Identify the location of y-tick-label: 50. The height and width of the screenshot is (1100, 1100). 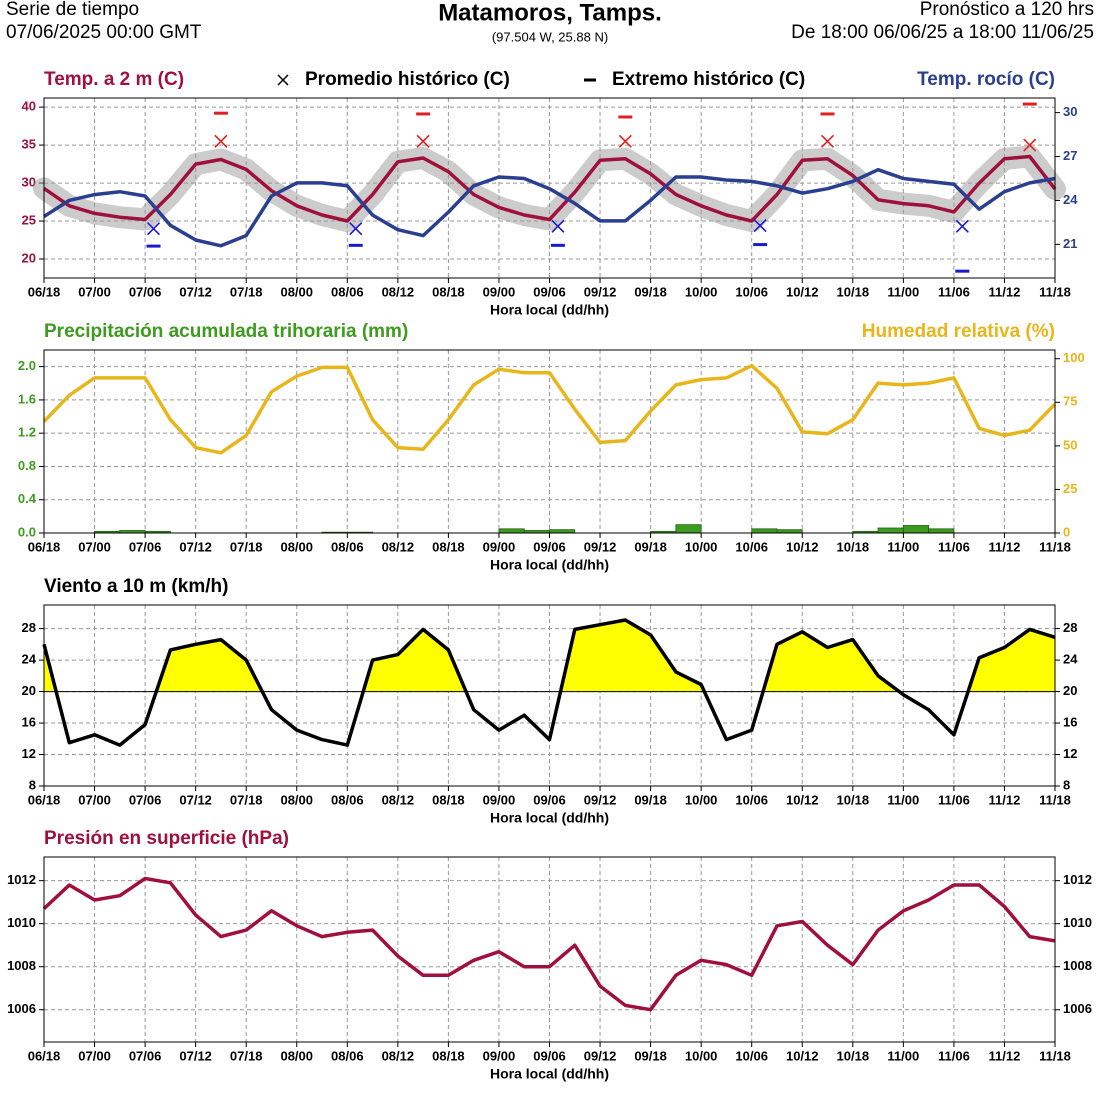
(1070, 444).